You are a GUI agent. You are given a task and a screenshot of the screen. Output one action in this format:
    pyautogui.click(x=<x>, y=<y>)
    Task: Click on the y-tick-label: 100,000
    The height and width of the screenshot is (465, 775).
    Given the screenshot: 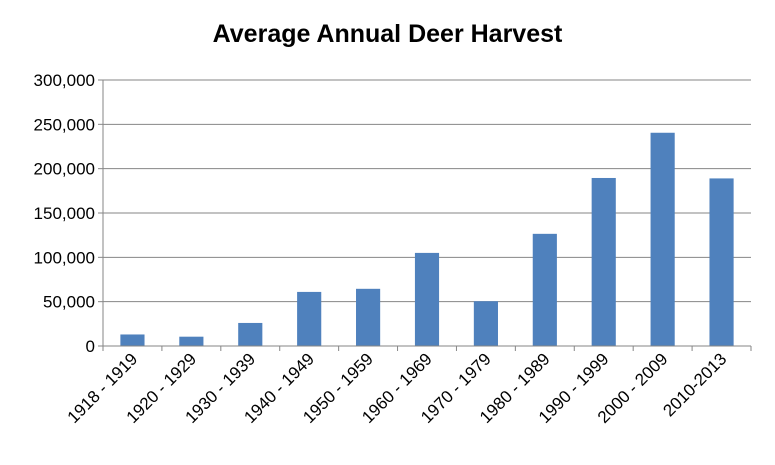 What is the action you would take?
    pyautogui.click(x=64, y=257)
    